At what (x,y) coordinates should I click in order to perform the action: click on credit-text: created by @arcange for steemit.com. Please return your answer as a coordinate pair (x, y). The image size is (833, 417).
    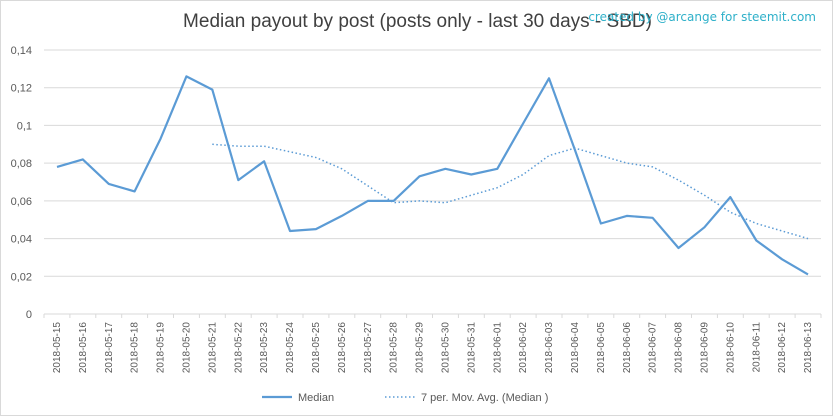
    Looking at the image, I should click on (702, 17).